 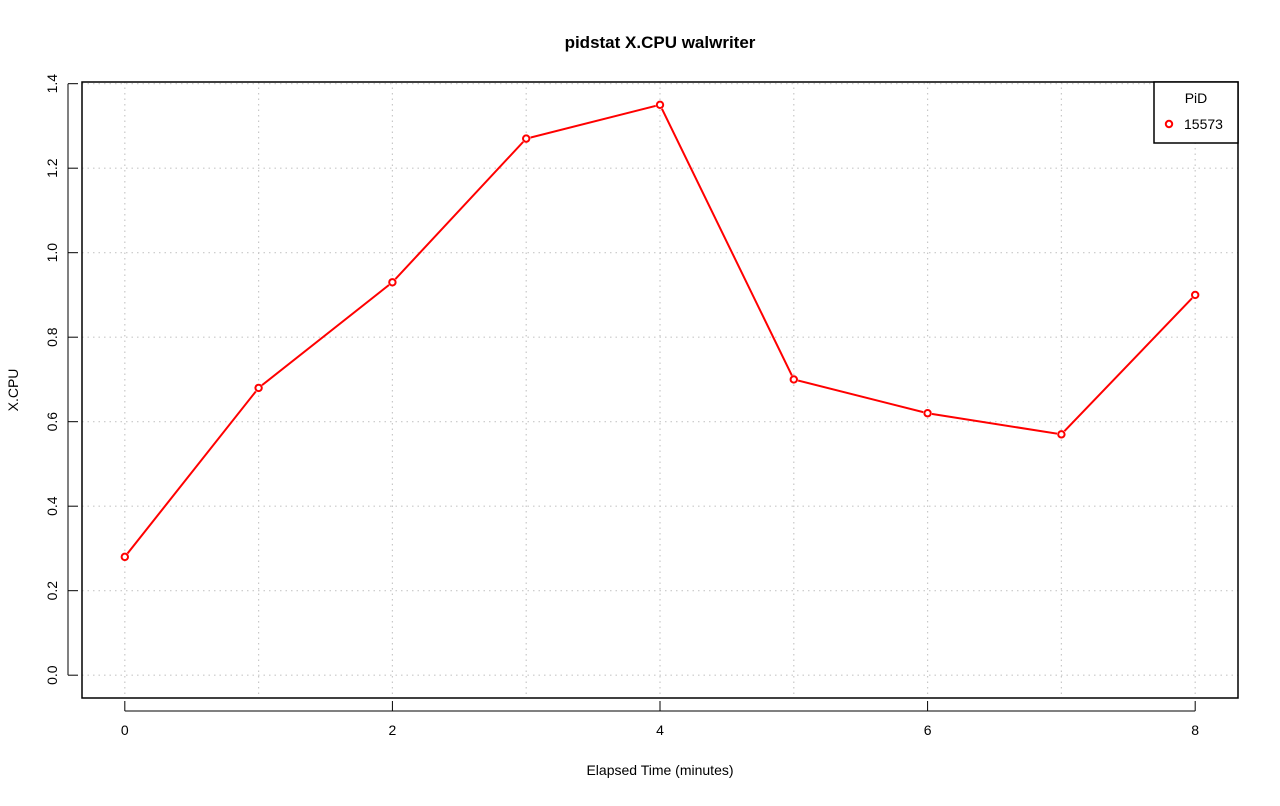 I want to click on x-tick-label: 2, so click(x=393, y=730).